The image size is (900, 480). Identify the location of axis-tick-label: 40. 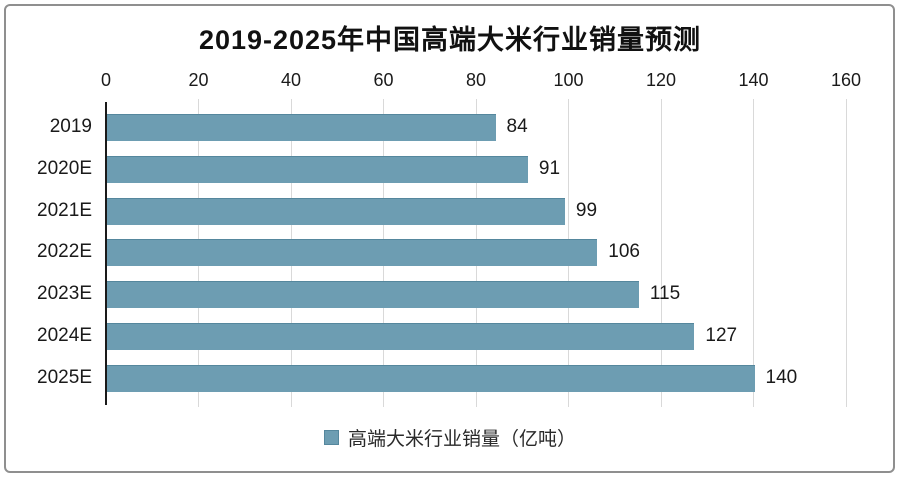
(291, 80).